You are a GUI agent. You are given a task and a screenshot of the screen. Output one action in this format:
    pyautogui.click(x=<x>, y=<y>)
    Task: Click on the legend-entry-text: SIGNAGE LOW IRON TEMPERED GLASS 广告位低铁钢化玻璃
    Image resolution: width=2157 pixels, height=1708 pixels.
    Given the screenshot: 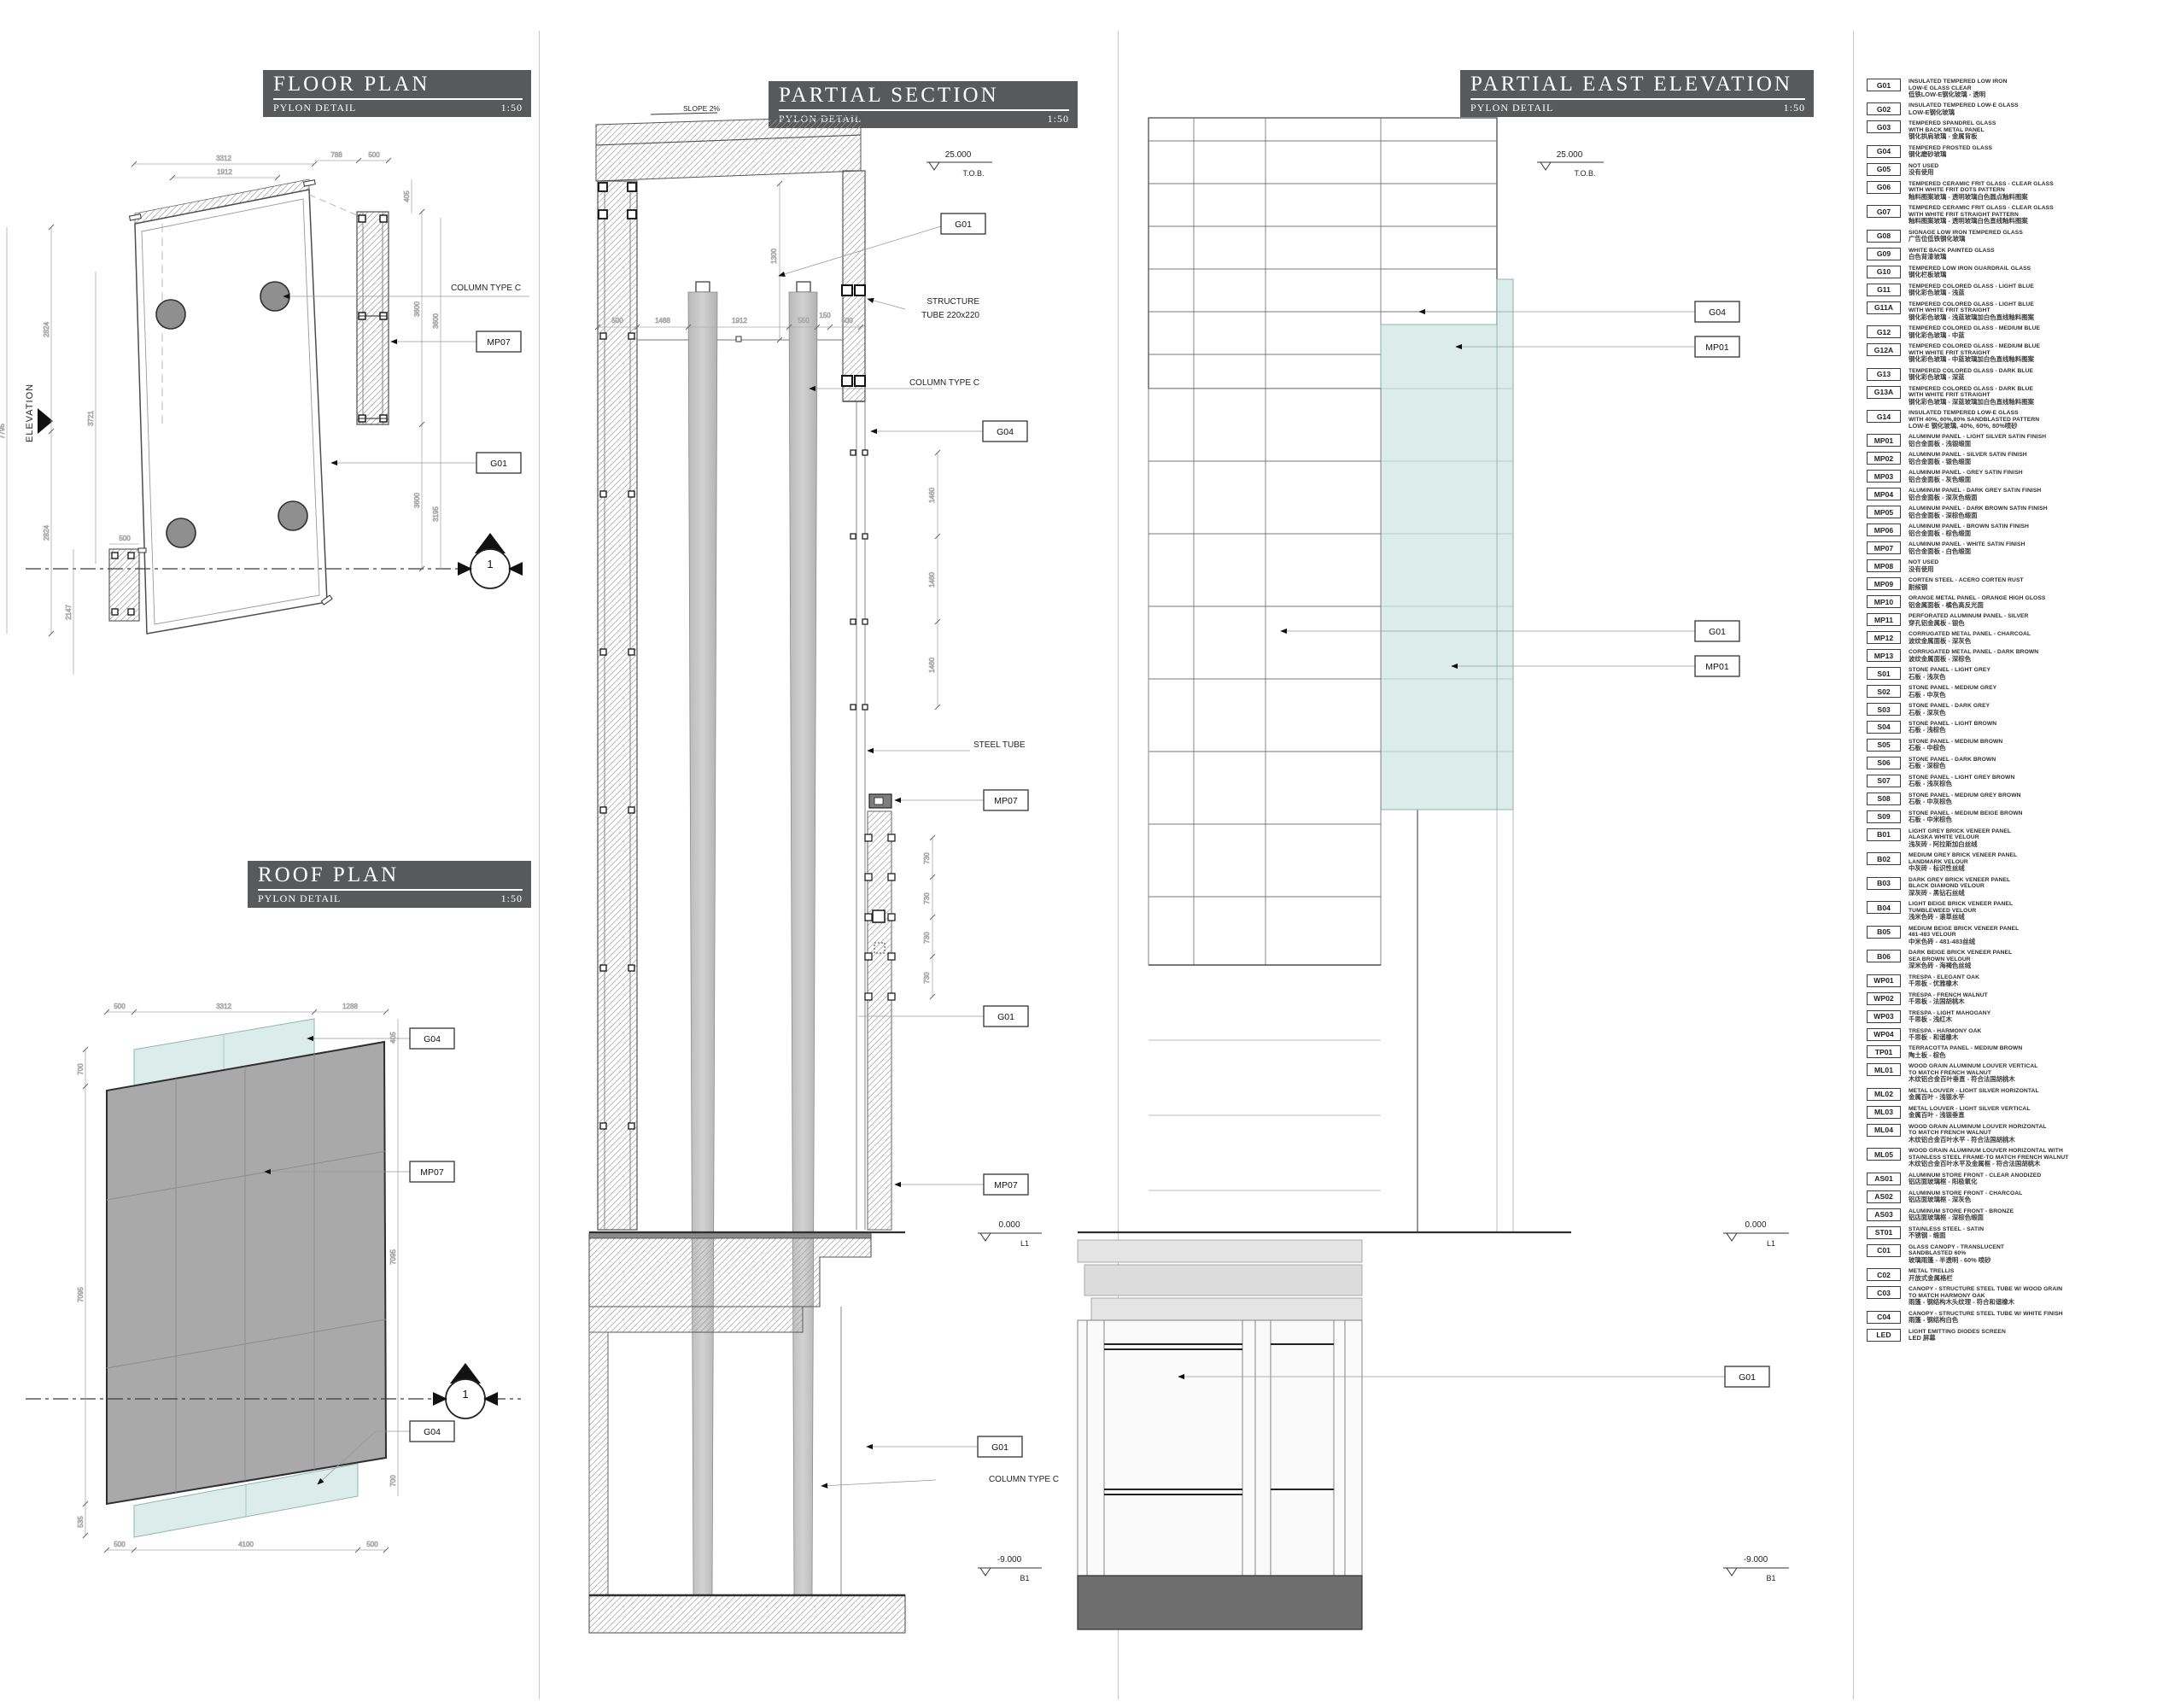 What is the action you would take?
    pyautogui.click(x=1966, y=236)
    